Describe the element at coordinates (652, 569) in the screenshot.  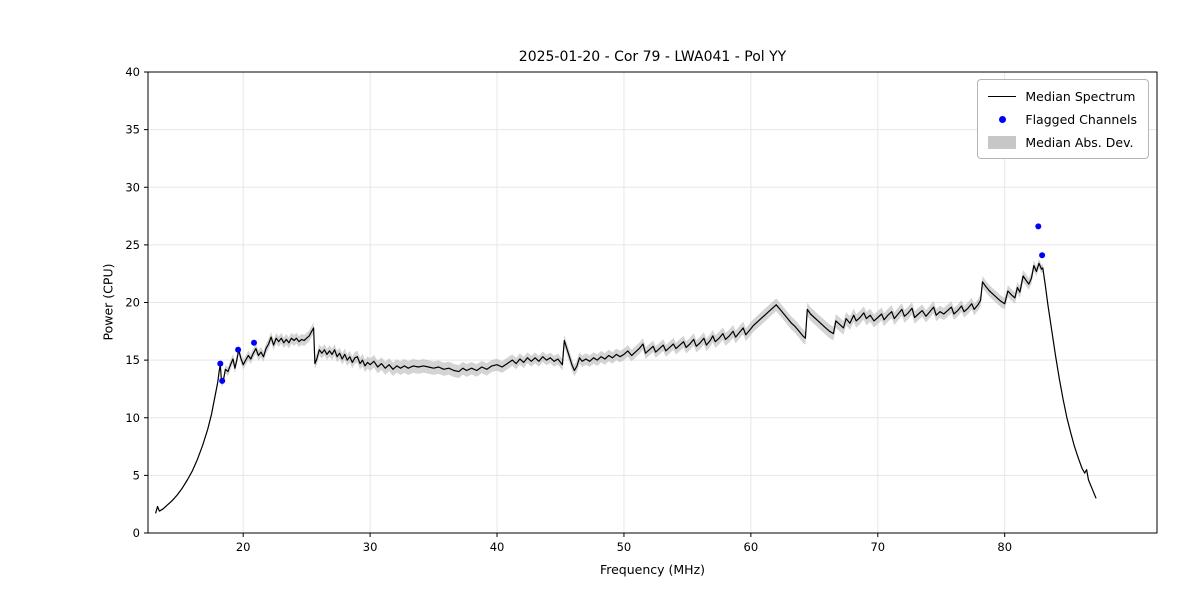
I see `x-axis-label: Frequency (MHz)` at that location.